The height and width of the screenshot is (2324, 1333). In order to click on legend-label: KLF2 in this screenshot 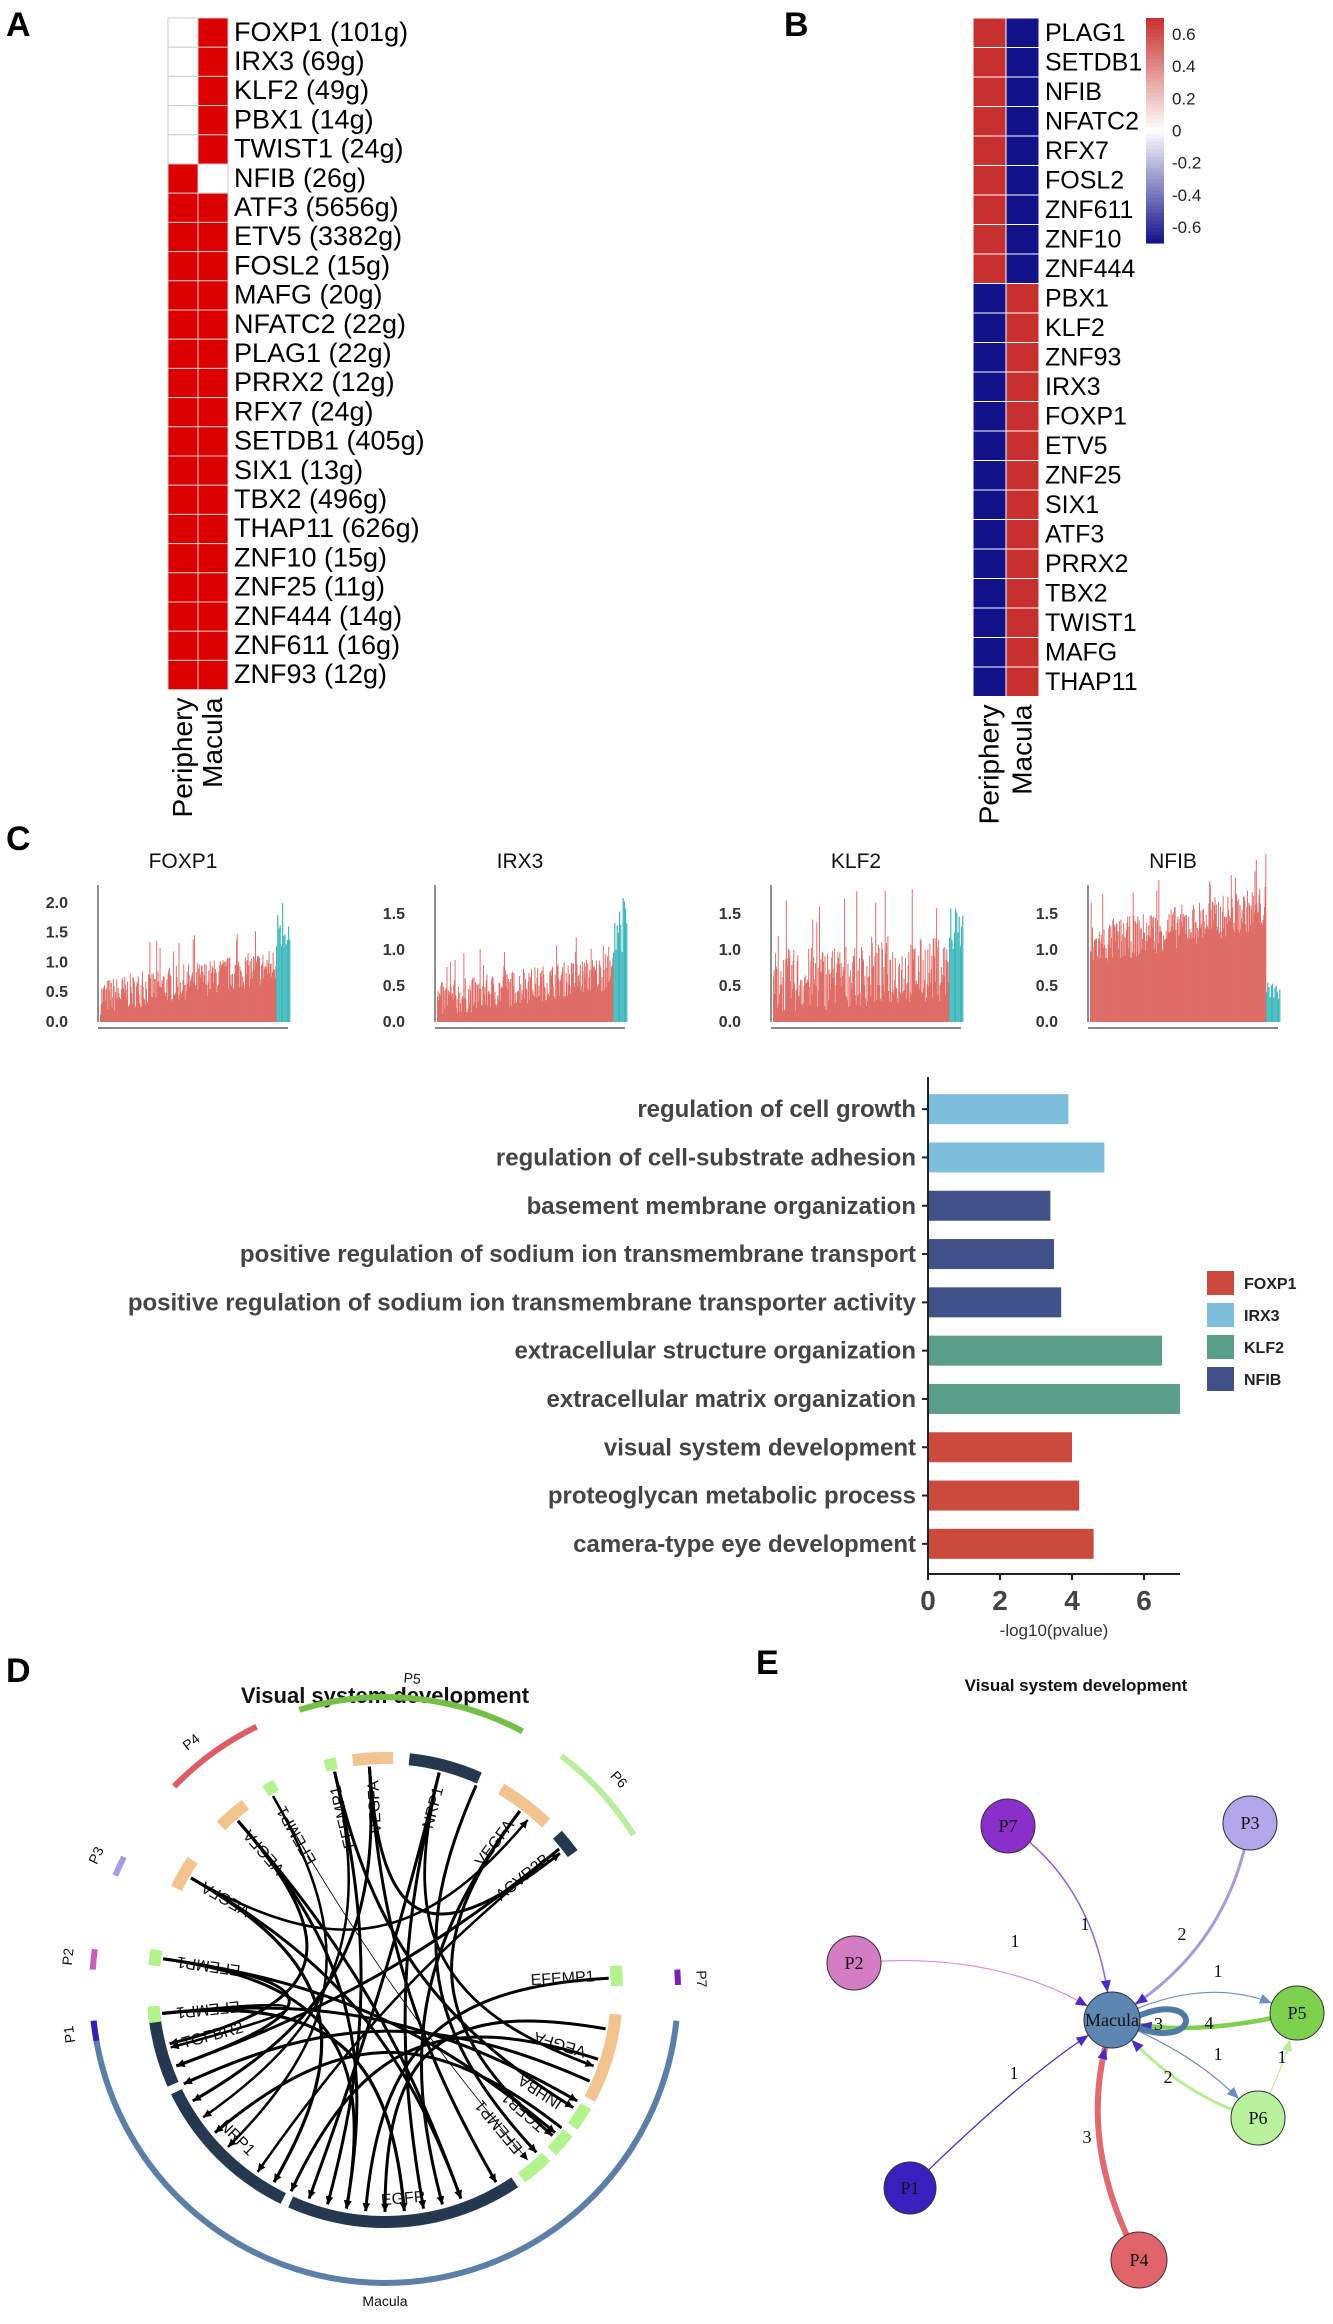, I will do `click(1264, 1348)`.